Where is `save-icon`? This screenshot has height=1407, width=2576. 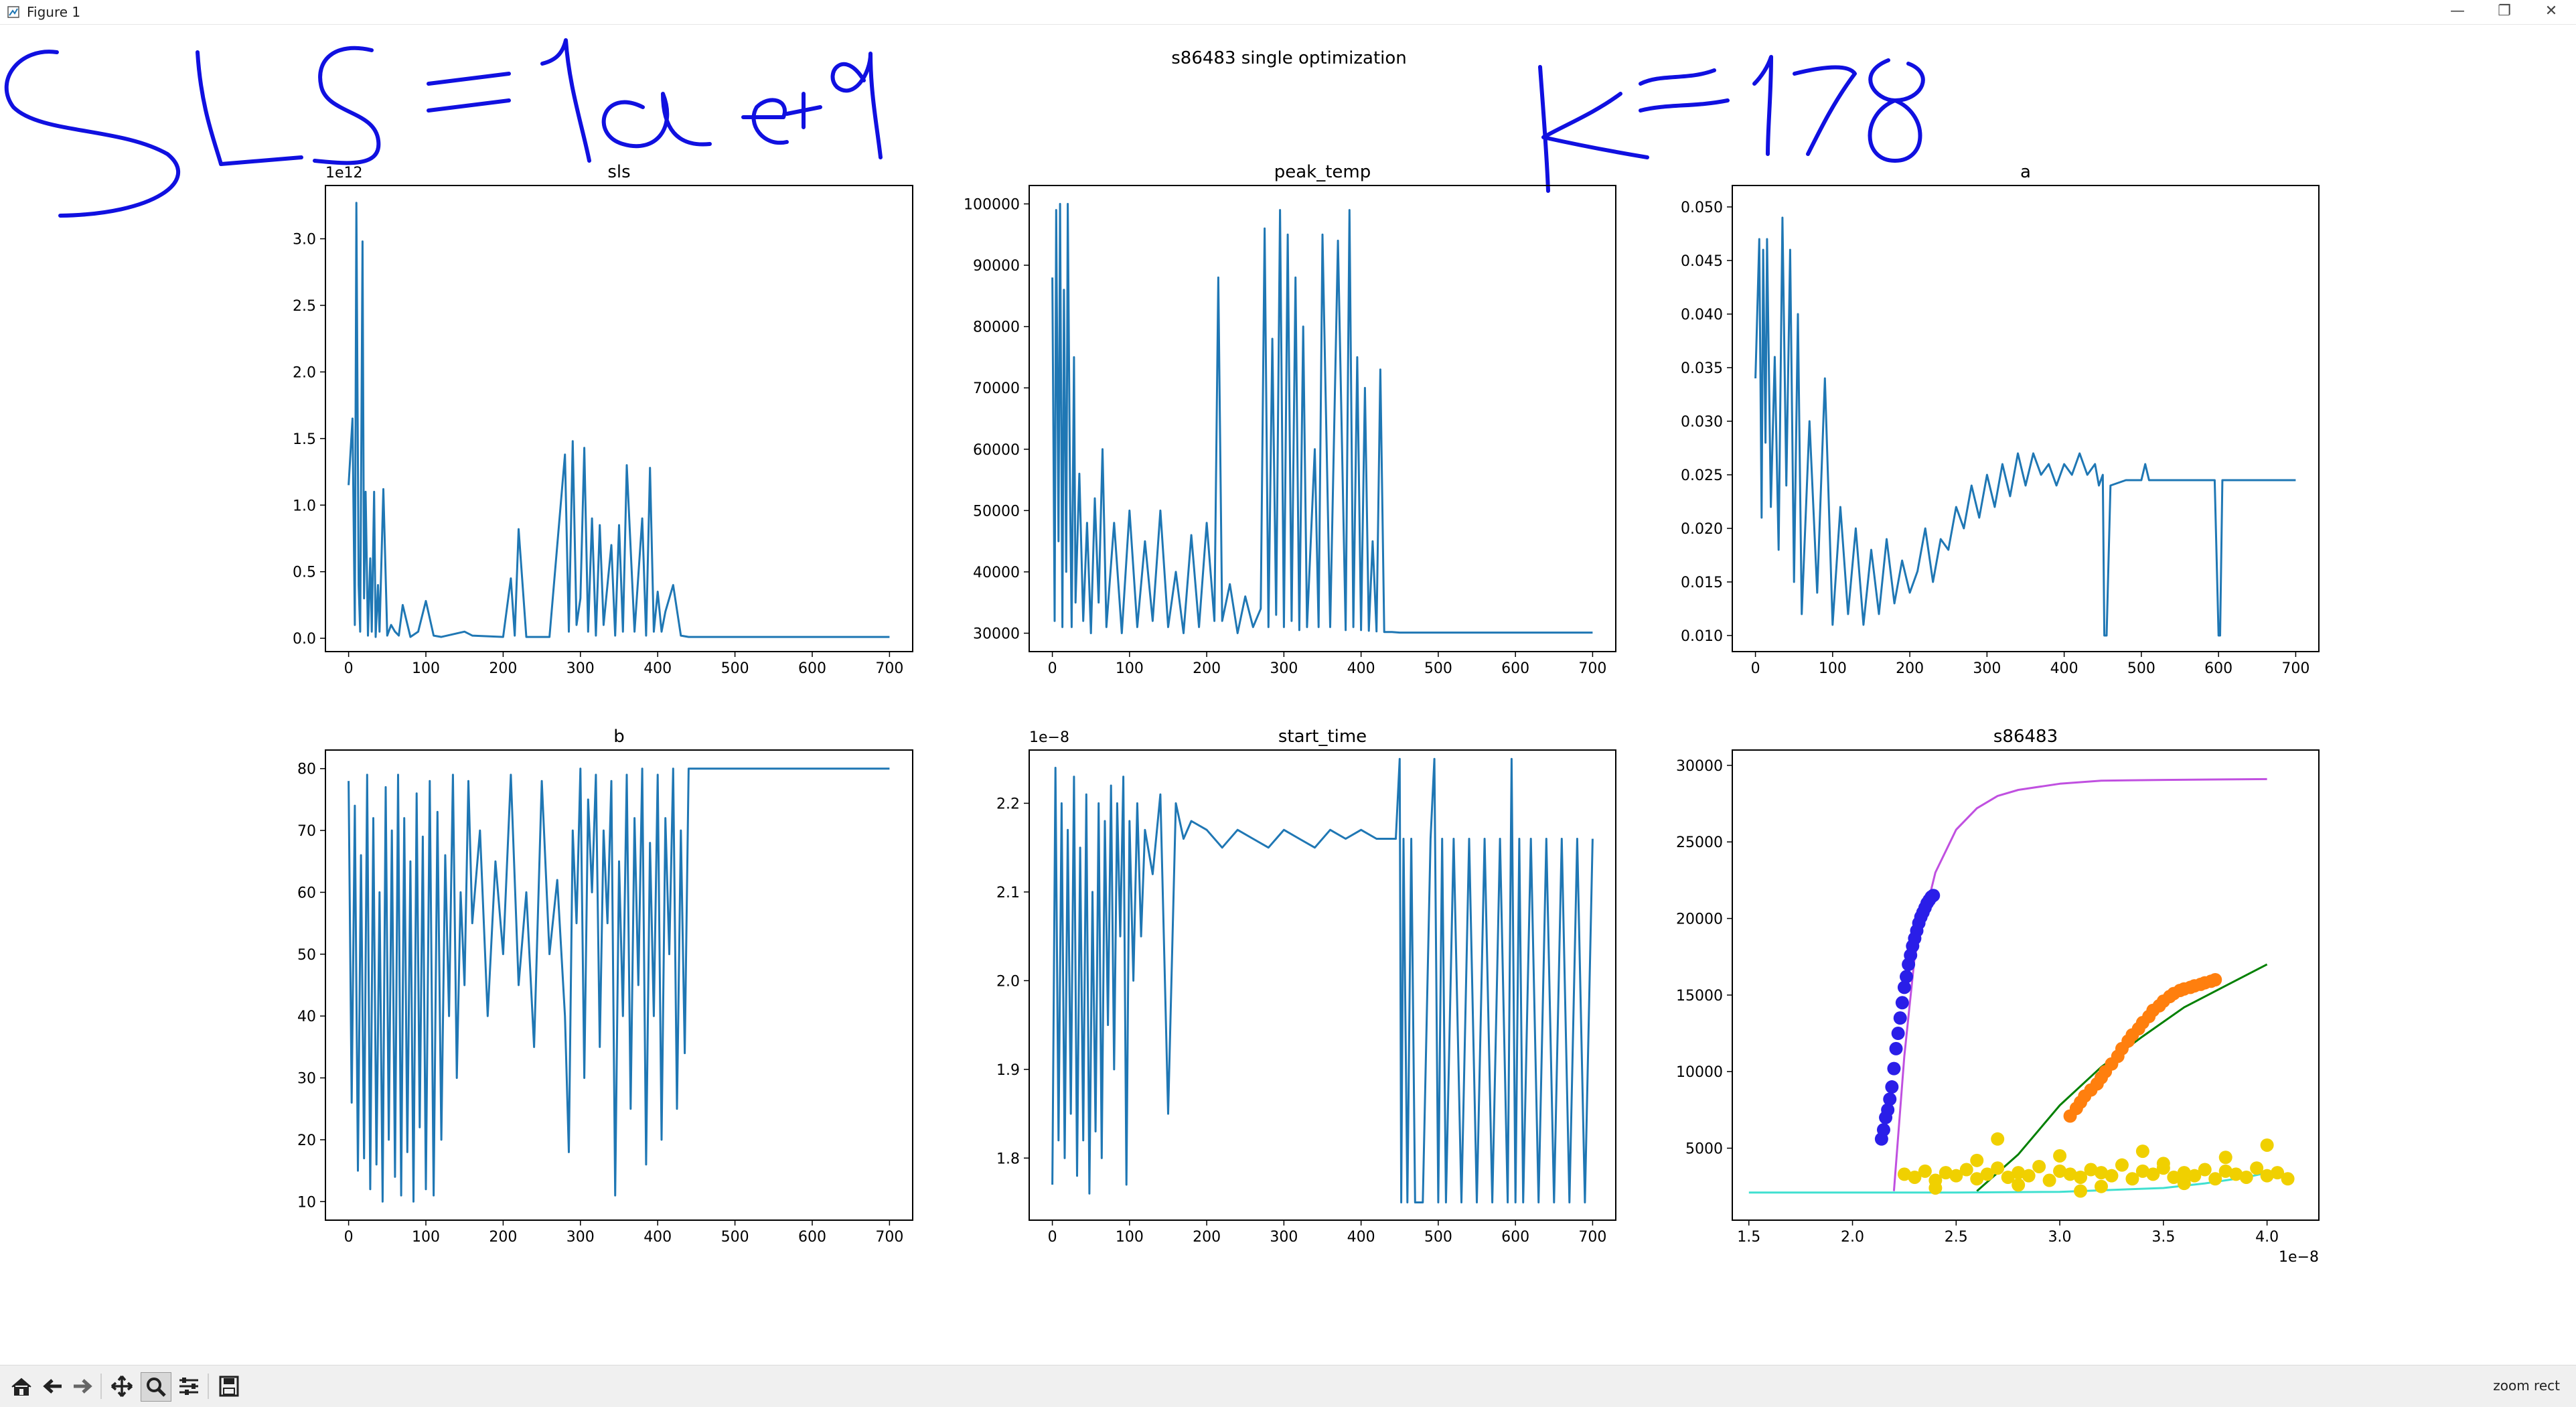 save-icon is located at coordinates (229, 1386).